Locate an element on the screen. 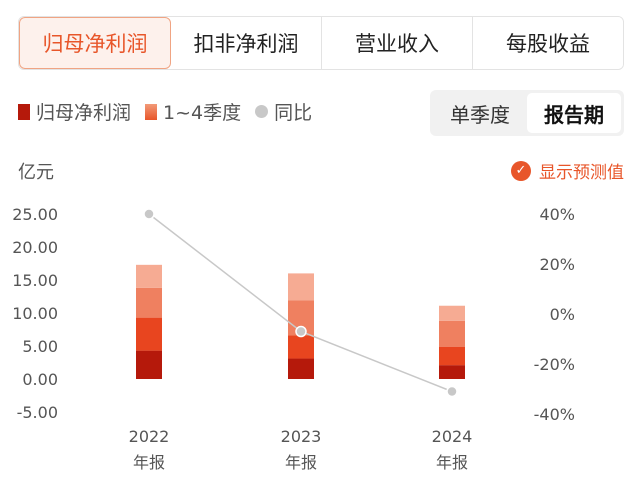 This screenshot has height=486, width=640. y-left-tick-label: 25.00 is located at coordinates (35, 214).